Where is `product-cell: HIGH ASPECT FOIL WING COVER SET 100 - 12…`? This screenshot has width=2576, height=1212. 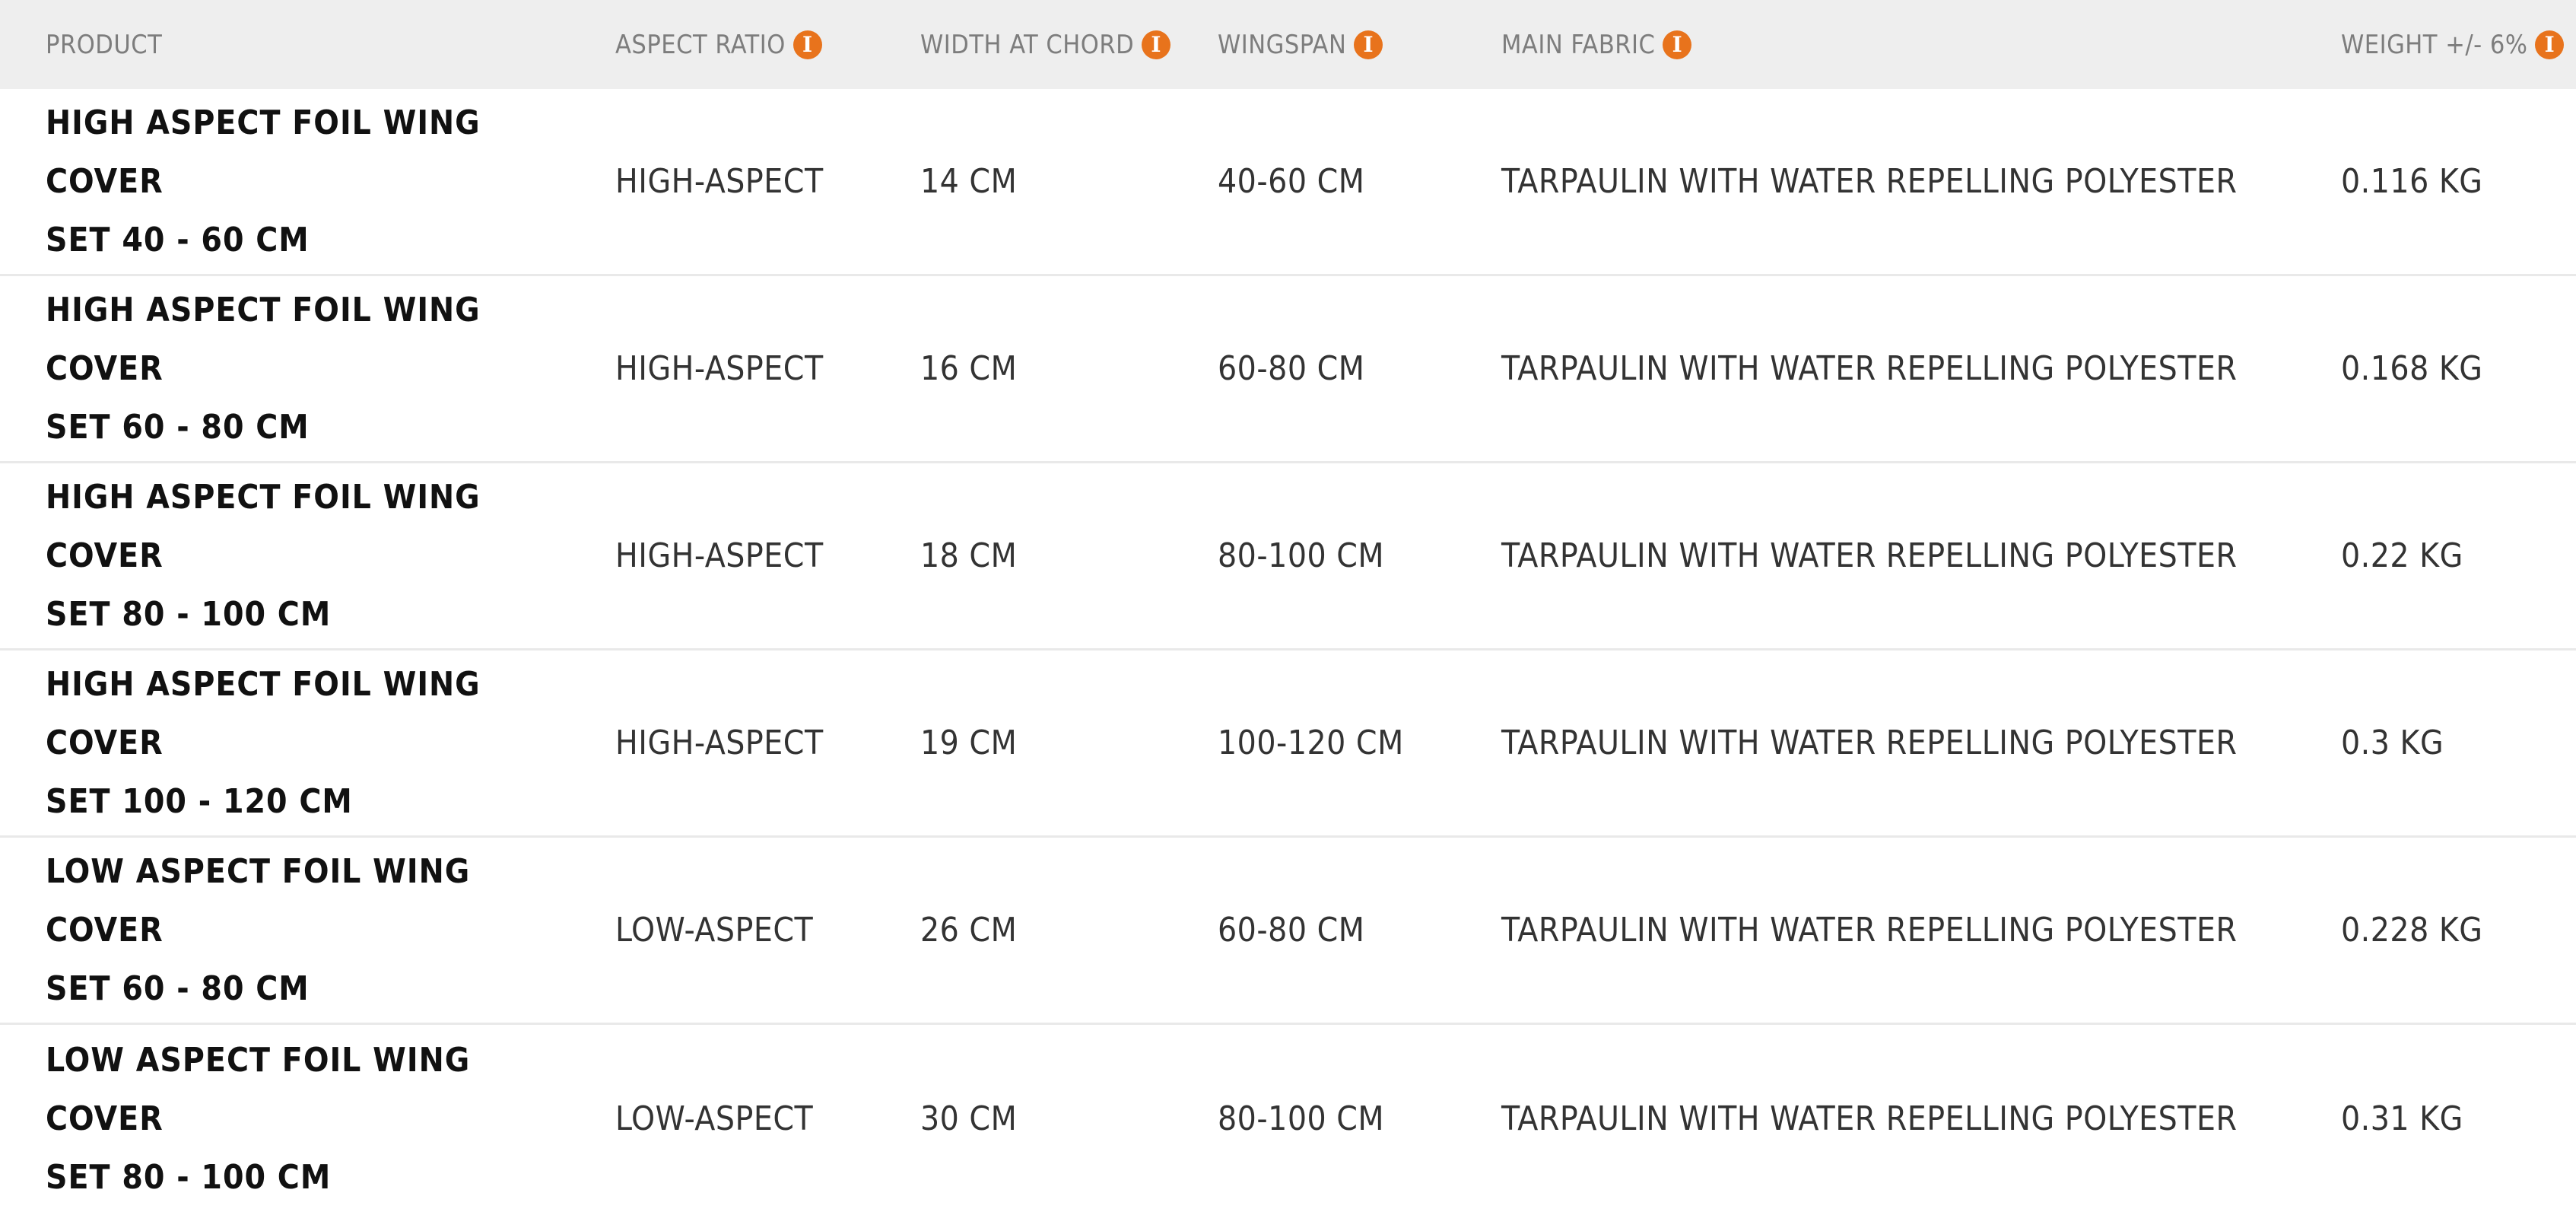
product-cell: HIGH ASPECT FOIL WING COVER SET 100 - 12… is located at coordinates (312, 743).